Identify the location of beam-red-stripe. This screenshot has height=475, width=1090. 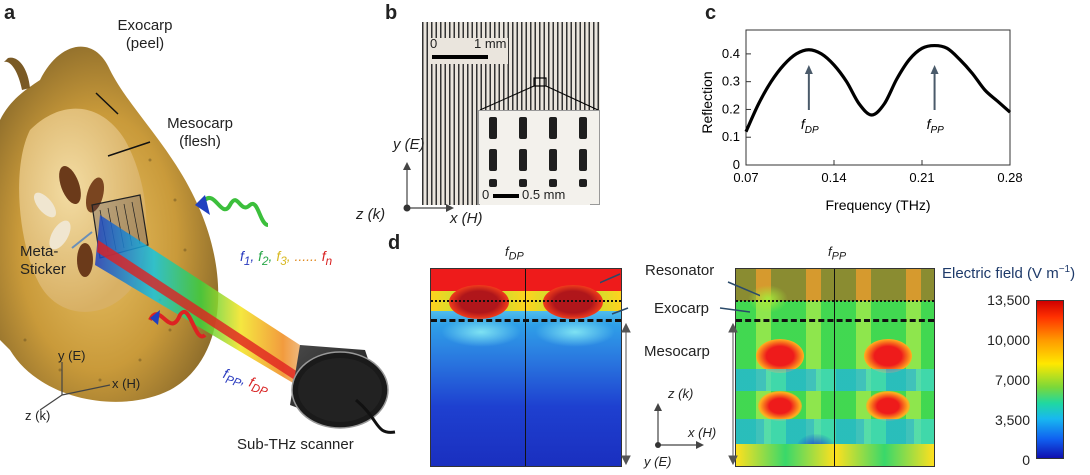
(207, 317).